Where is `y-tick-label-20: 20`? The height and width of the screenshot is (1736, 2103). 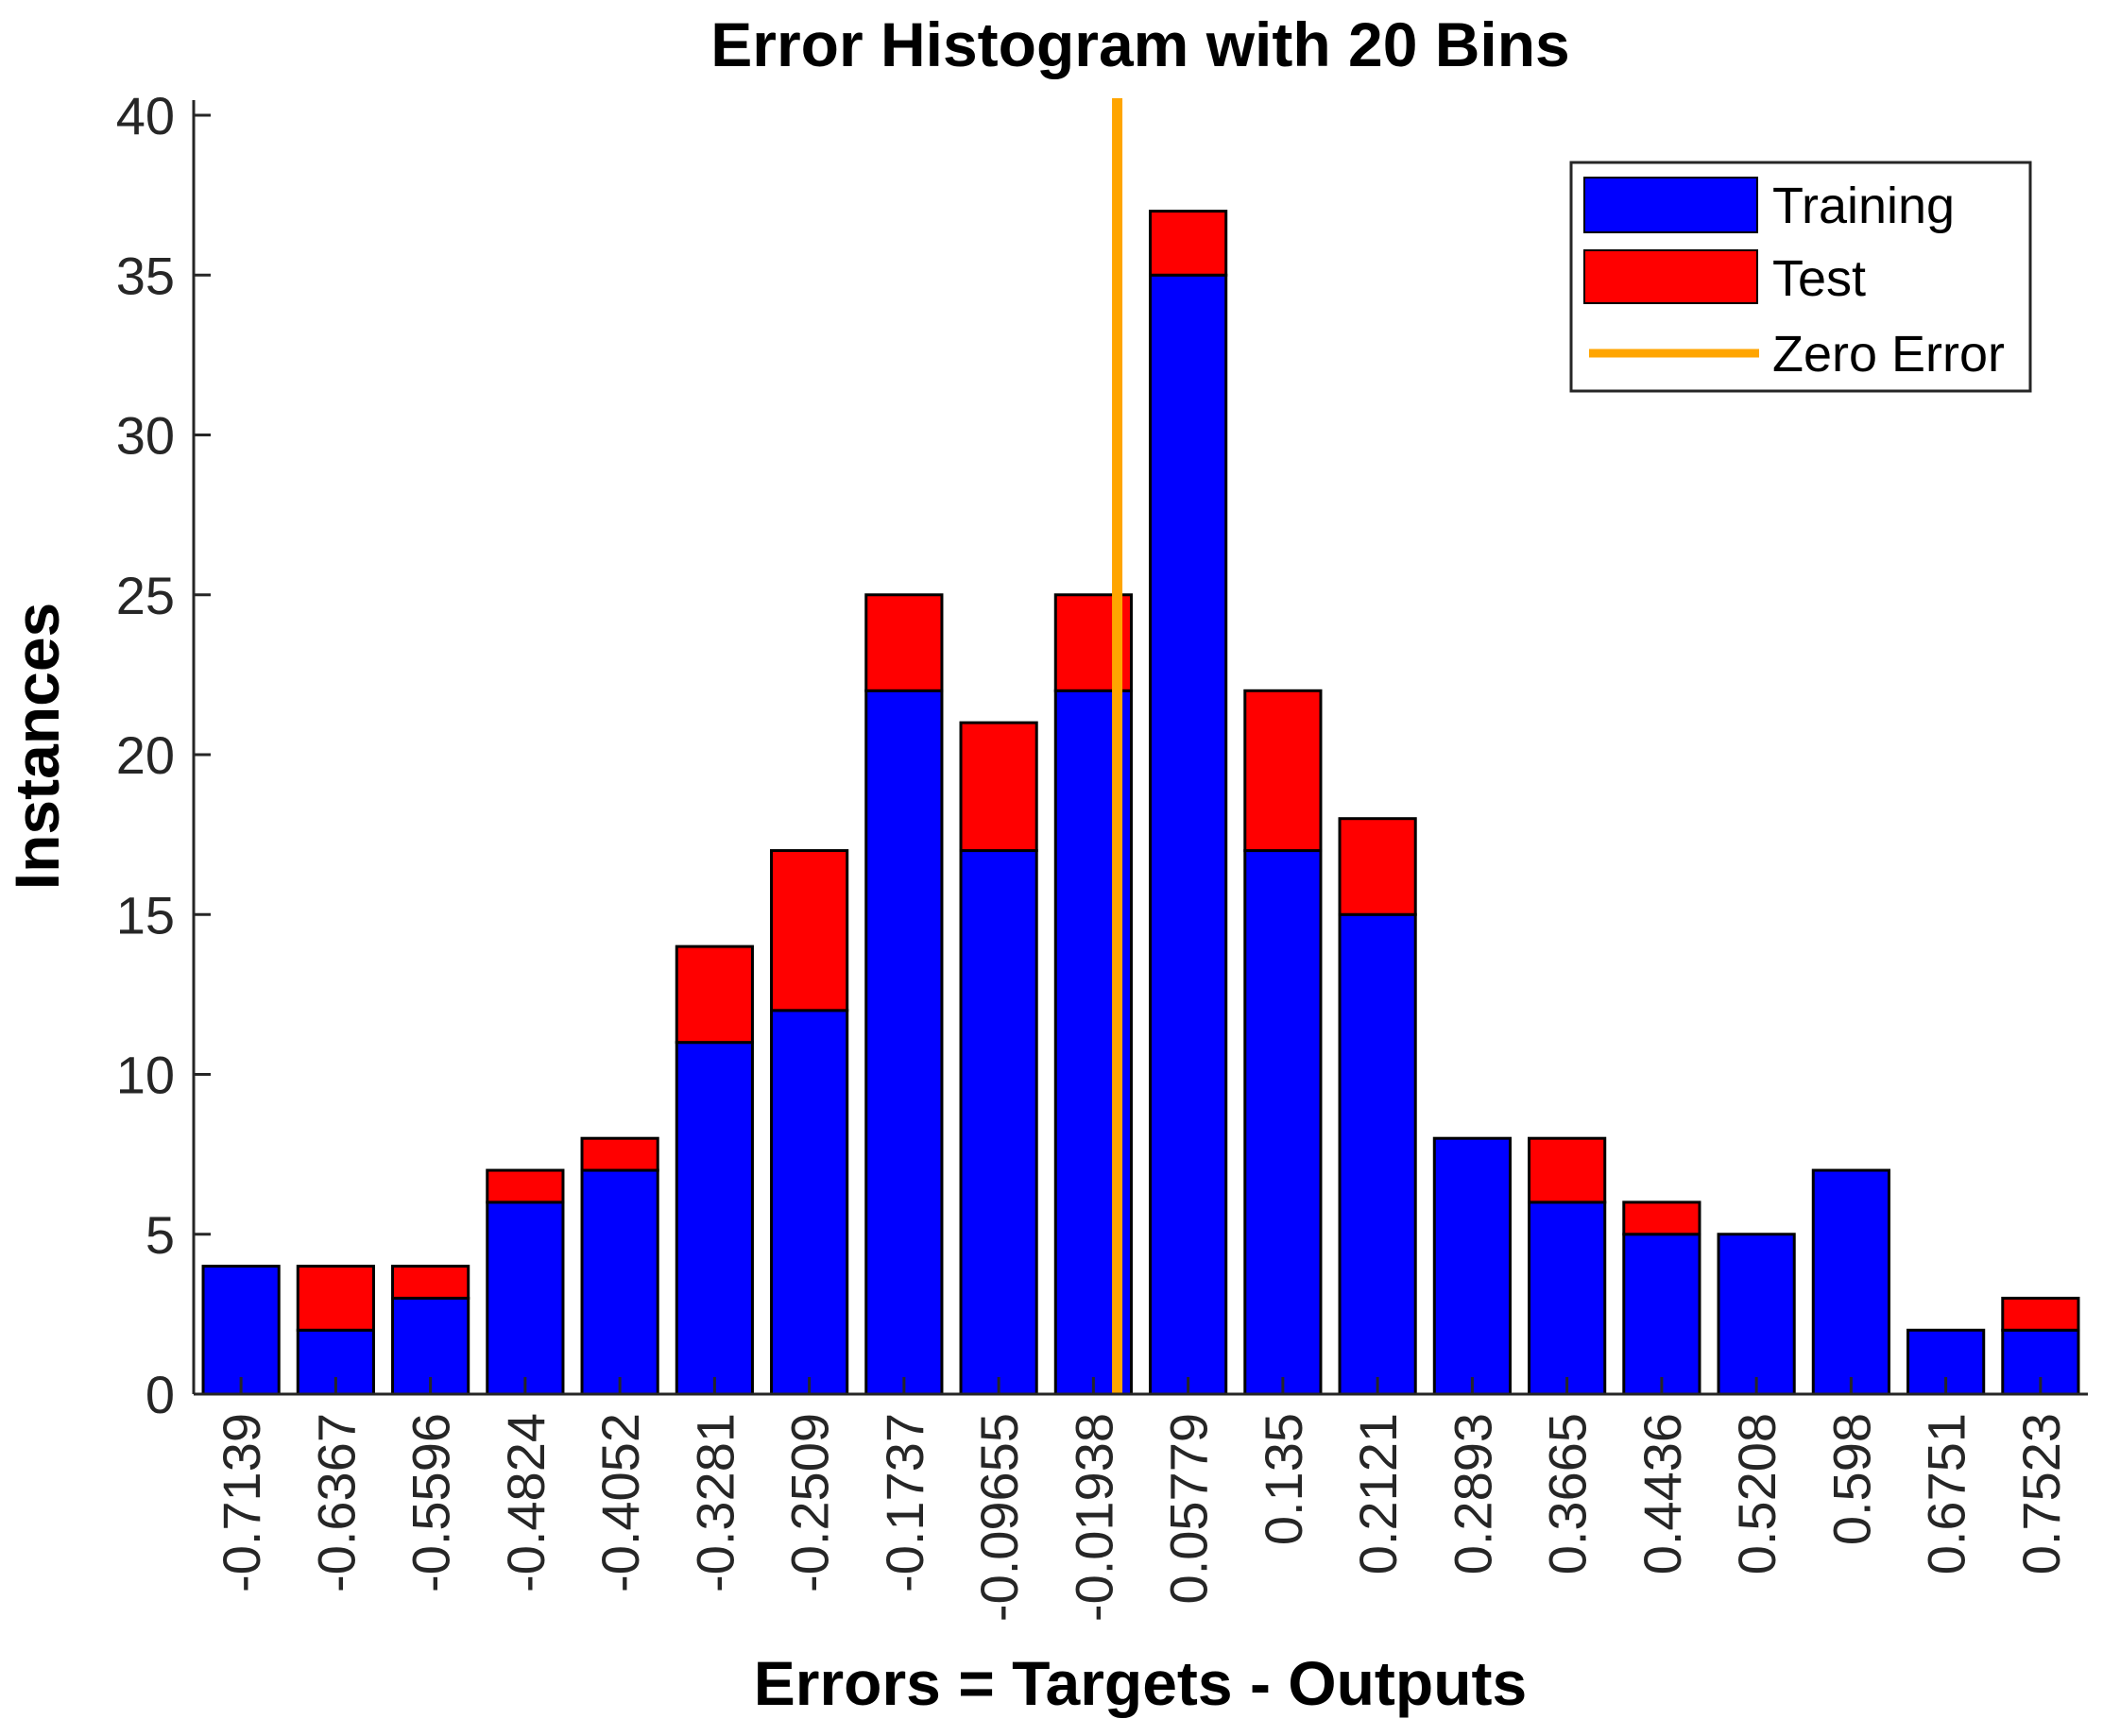 y-tick-label-20: 20 is located at coordinates (145, 755).